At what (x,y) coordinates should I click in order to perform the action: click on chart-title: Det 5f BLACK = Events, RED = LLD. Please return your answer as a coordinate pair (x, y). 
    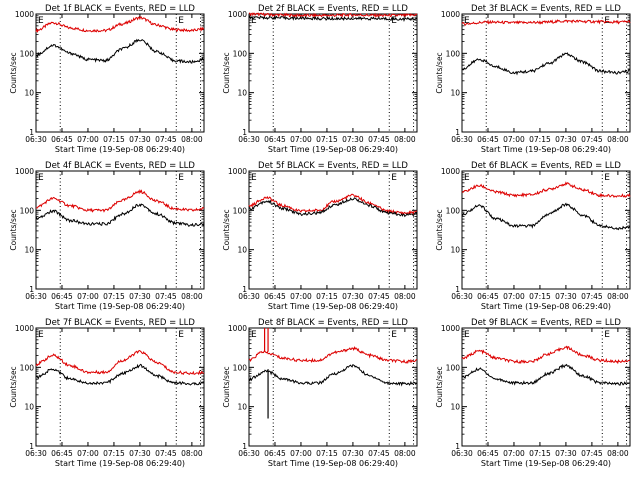
    Looking at the image, I should click on (333, 166).